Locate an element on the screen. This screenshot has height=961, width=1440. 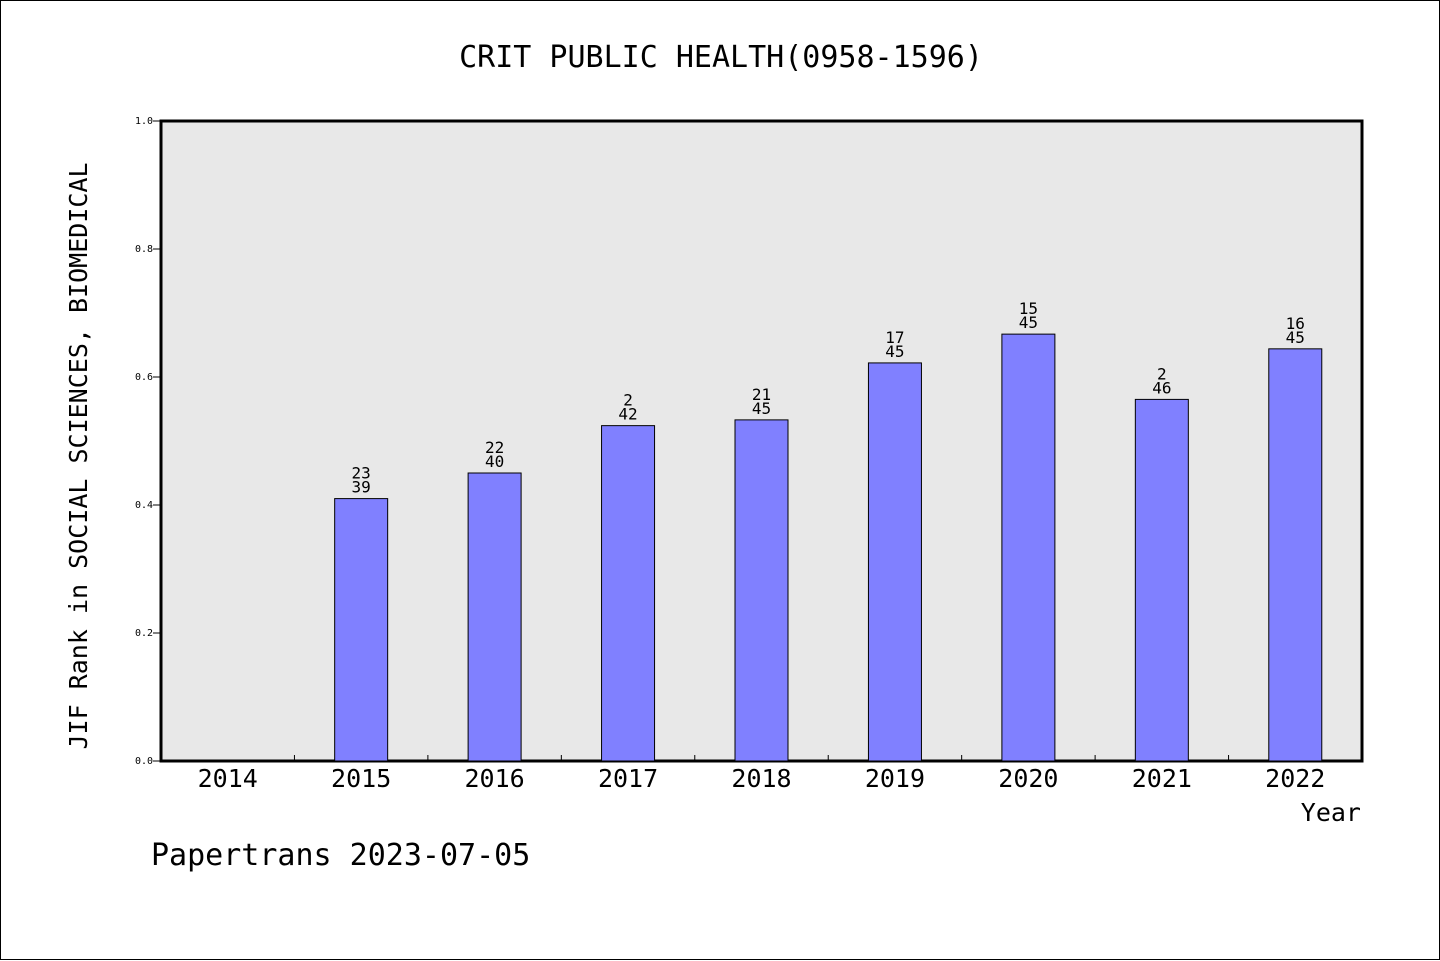
x-tick-label: 2016 is located at coordinates (495, 778).